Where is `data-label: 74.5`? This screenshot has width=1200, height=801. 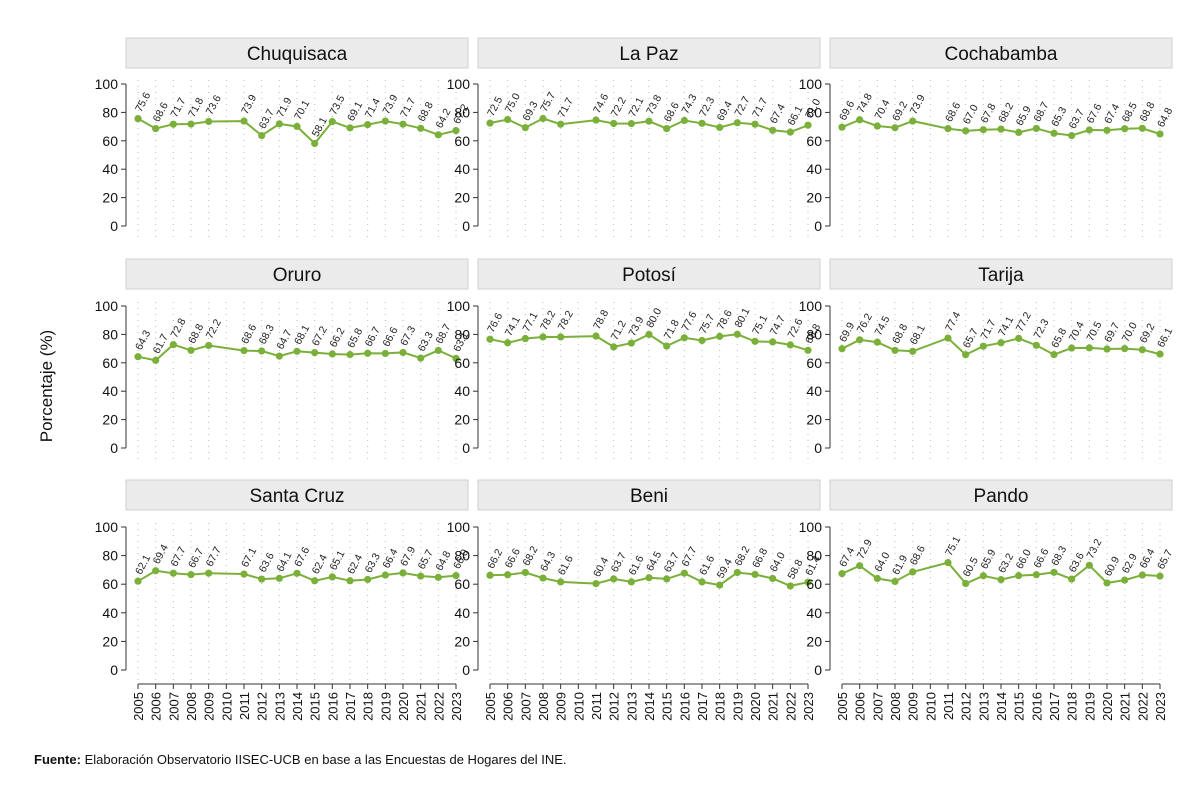
data-label: 74.5 is located at coordinates (882, 326).